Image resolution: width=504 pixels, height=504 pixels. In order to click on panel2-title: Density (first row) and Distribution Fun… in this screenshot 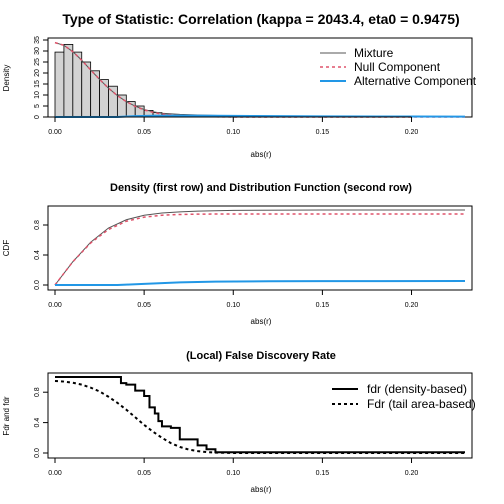, I will do `click(261, 188)`.